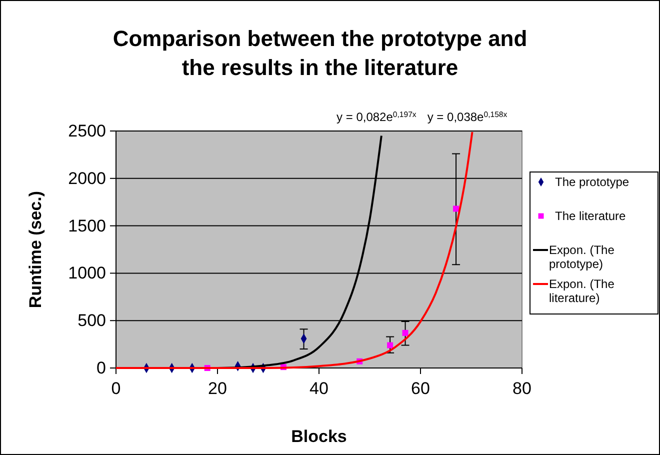 The height and width of the screenshot is (455, 660). Describe the element at coordinates (116, 388) in the screenshot. I see `x-tick-label: 0` at that location.